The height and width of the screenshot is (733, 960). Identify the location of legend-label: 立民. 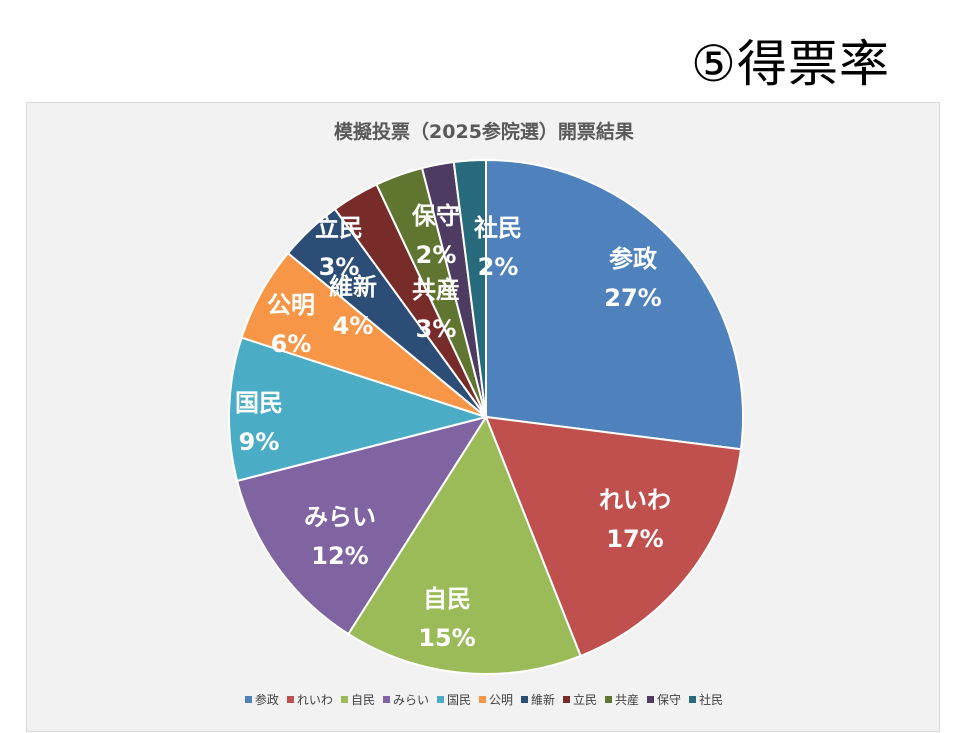
(585, 700).